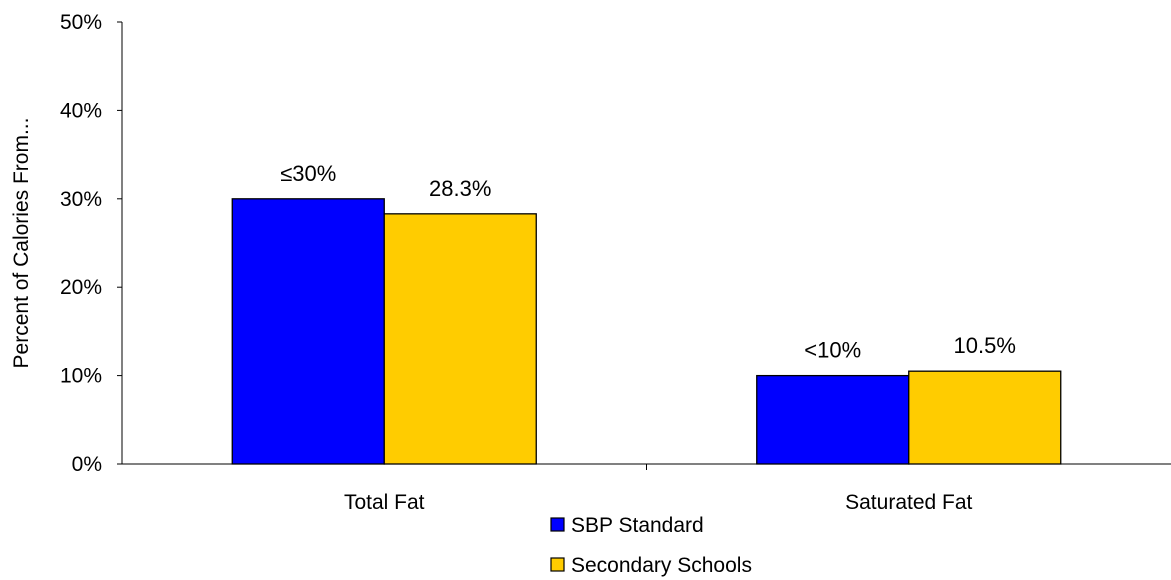  Describe the element at coordinates (661, 565) in the screenshot. I see `legend-label: Secondary Schools` at that location.